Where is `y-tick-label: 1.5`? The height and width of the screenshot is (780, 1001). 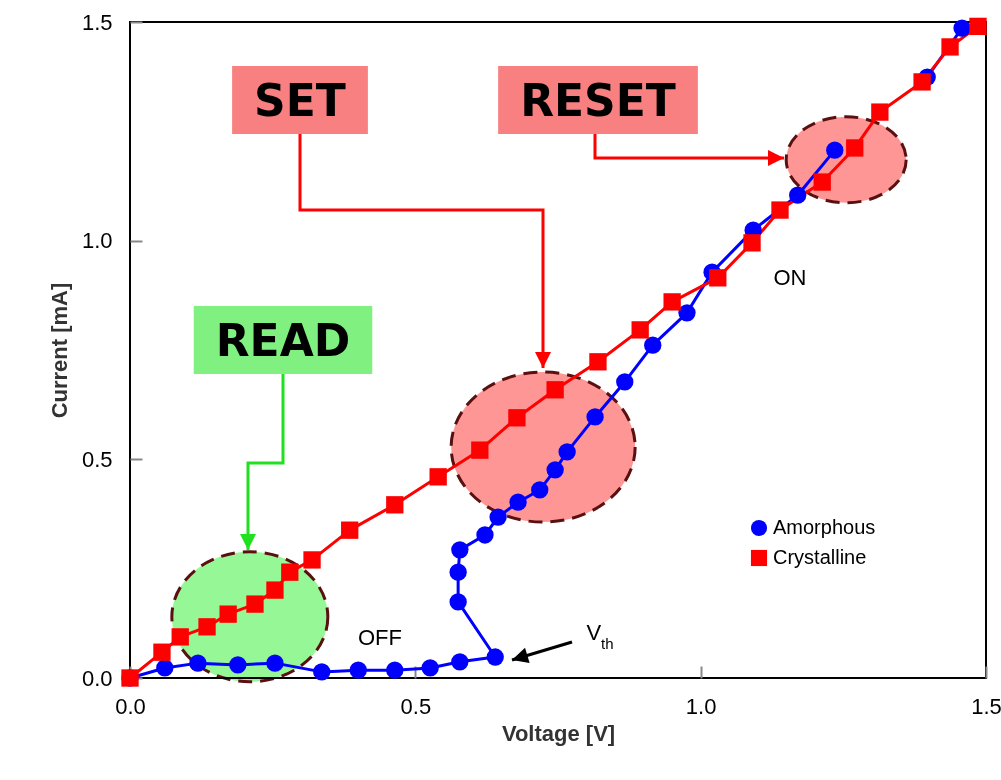 y-tick-label: 1.5 is located at coordinates (97, 22).